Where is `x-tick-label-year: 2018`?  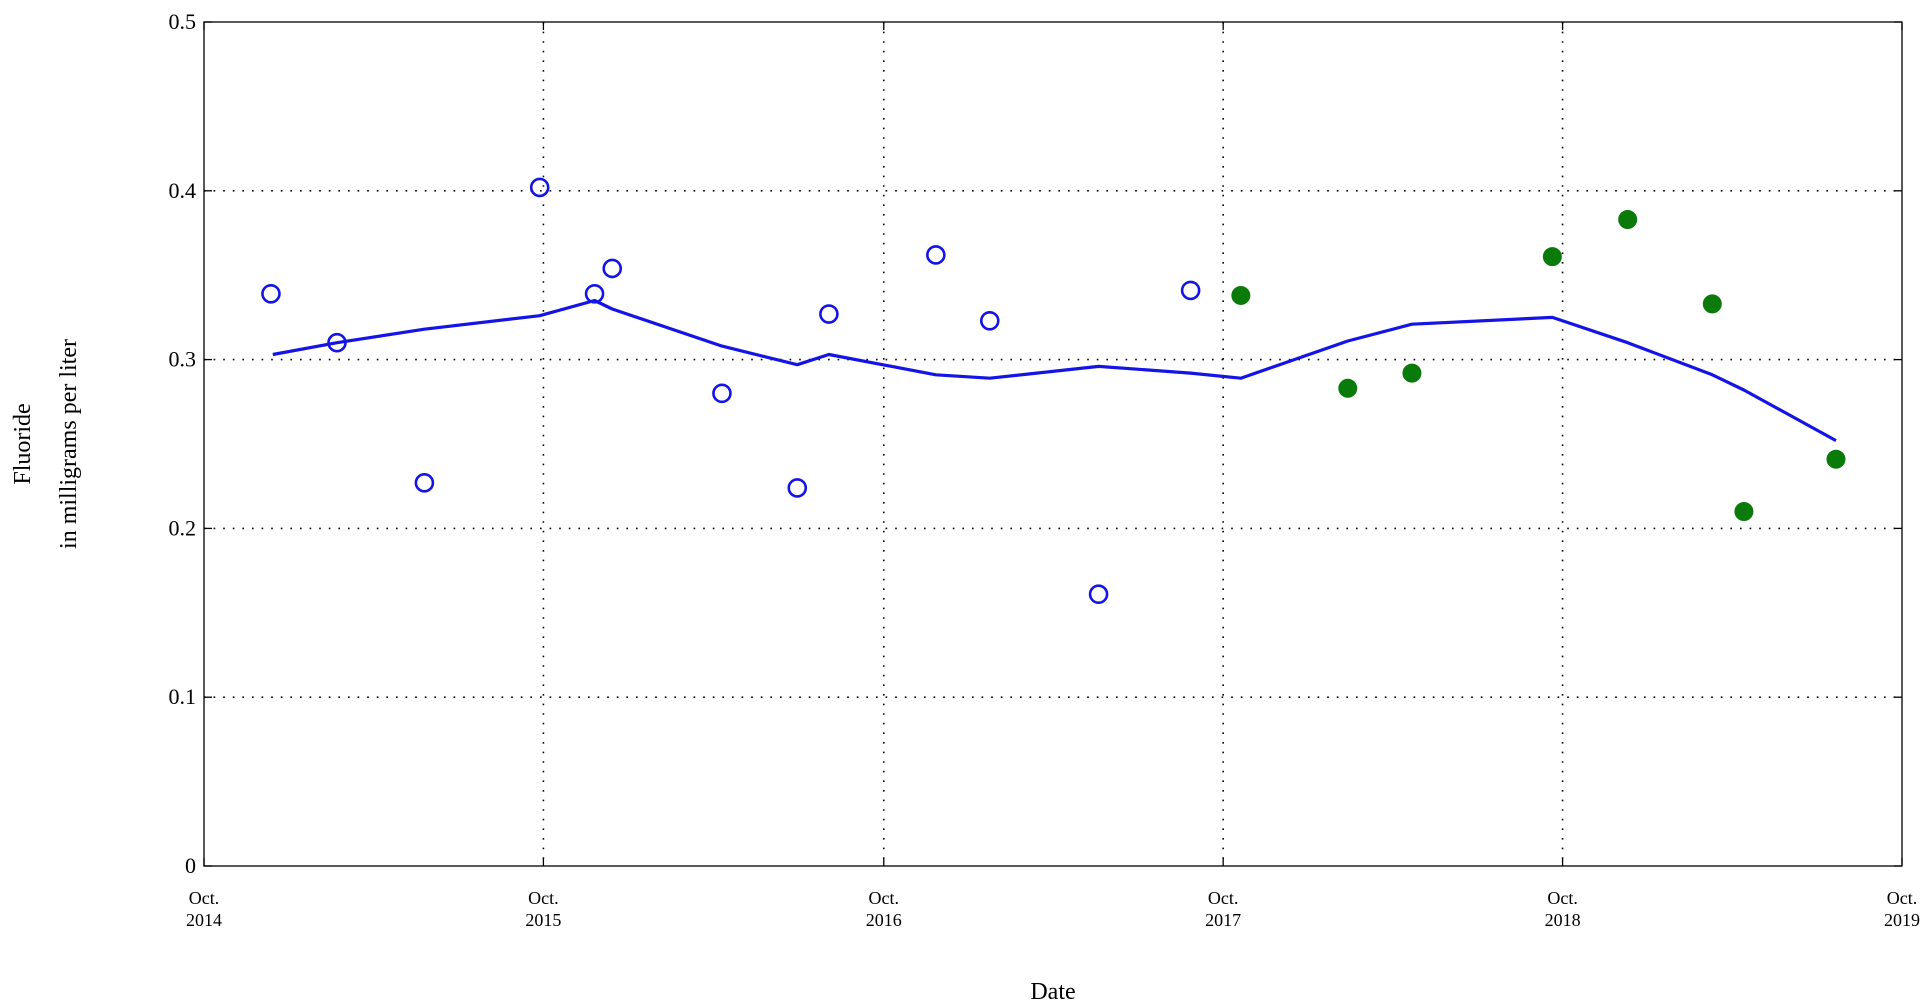 x-tick-label-year: 2018 is located at coordinates (1563, 920).